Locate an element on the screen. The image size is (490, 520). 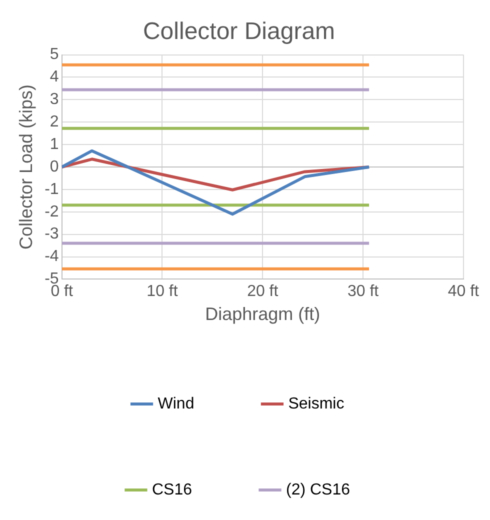
legend-label: Wind is located at coordinates (176, 403).